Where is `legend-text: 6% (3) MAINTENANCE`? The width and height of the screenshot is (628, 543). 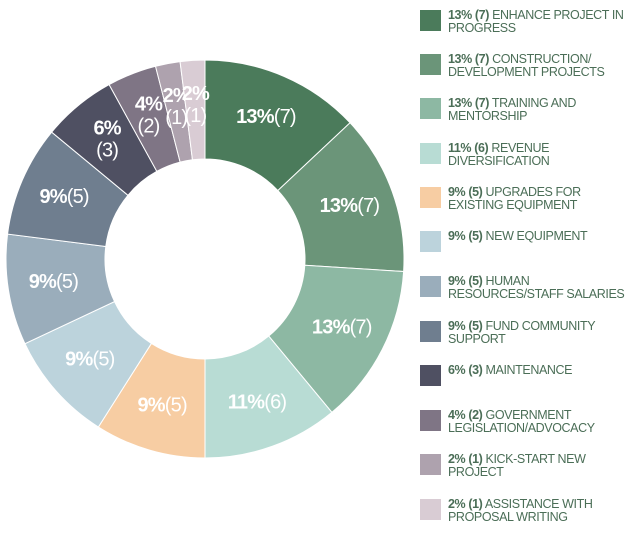
legend-text: 6% (3) MAINTENANCE is located at coordinates (537, 370).